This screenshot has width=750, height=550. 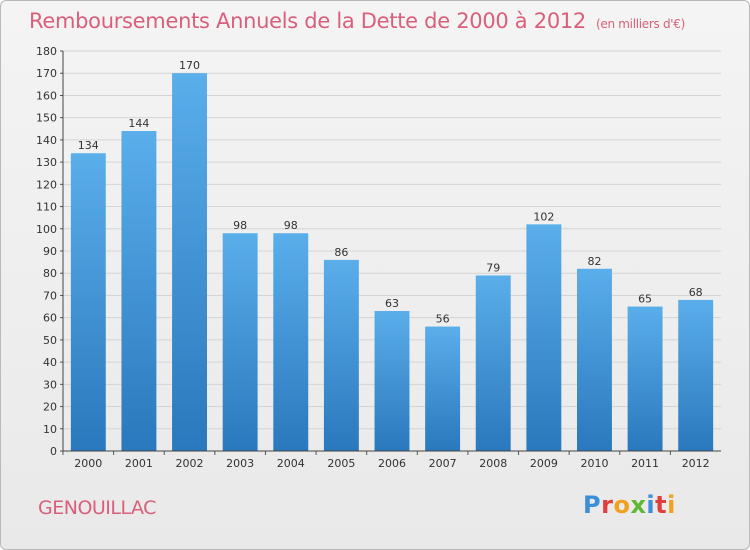 What do you see at coordinates (138, 123) in the screenshot?
I see `data-label: 144` at bounding box center [138, 123].